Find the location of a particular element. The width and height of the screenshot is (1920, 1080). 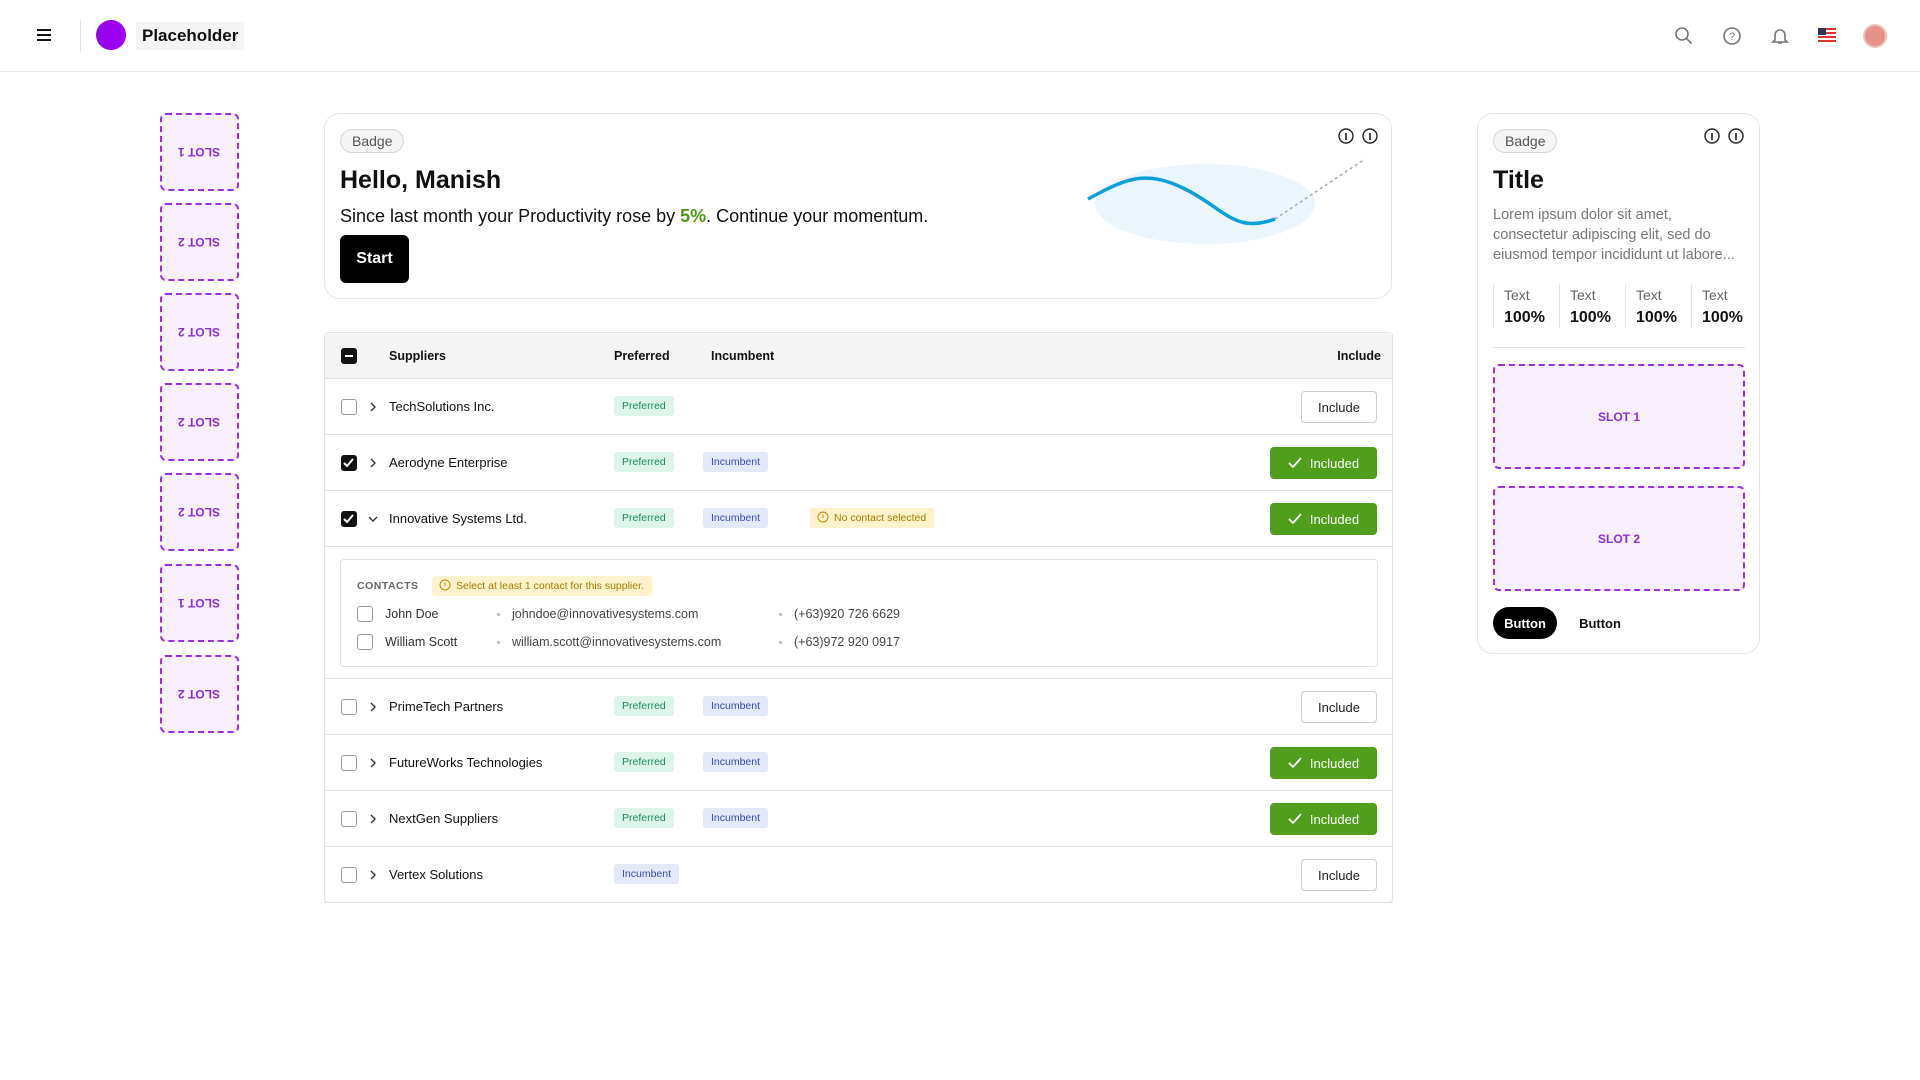

table-header: Suppliers Preferred Incumbent Include is located at coordinates (858, 356).